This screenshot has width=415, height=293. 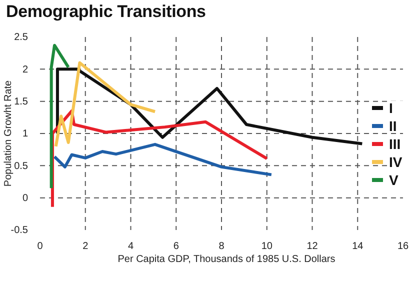 What do you see at coordinates (25, 198) in the screenshot?
I see `y-tick-label: 0` at bounding box center [25, 198].